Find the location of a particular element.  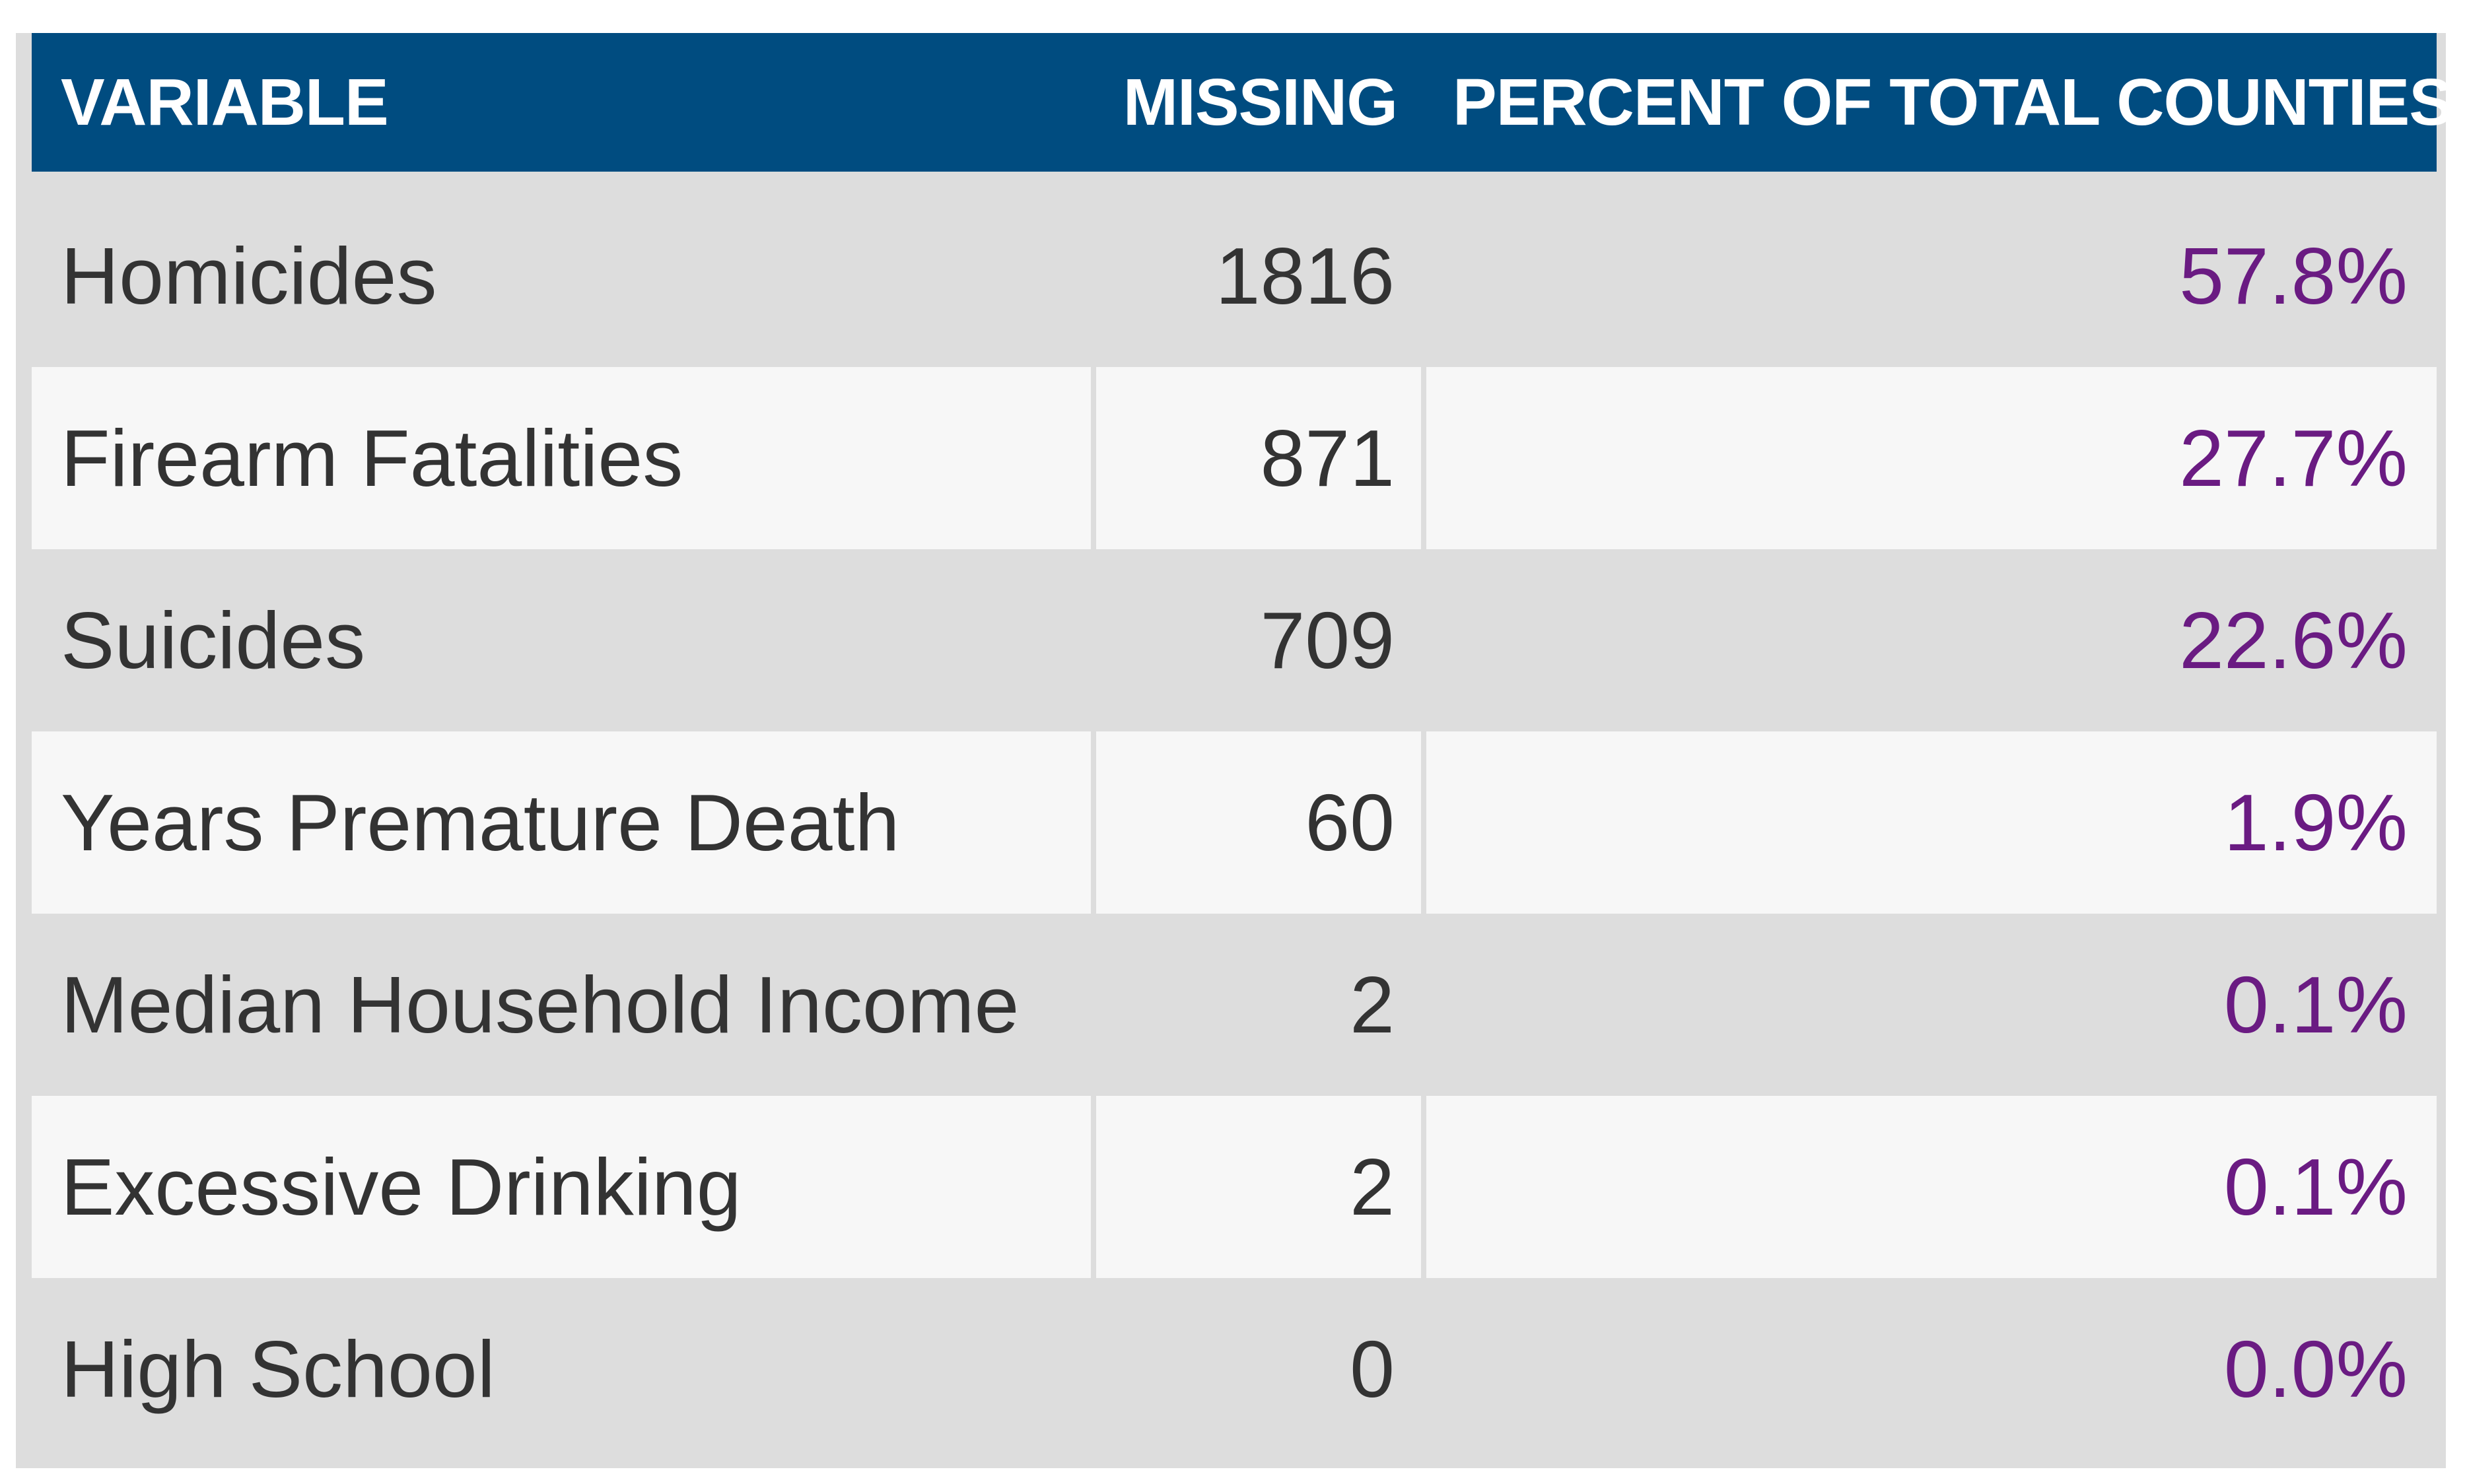

header-percent: PERCENT OF TOTAL COUNTIES is located at coordinates (1938, 102).